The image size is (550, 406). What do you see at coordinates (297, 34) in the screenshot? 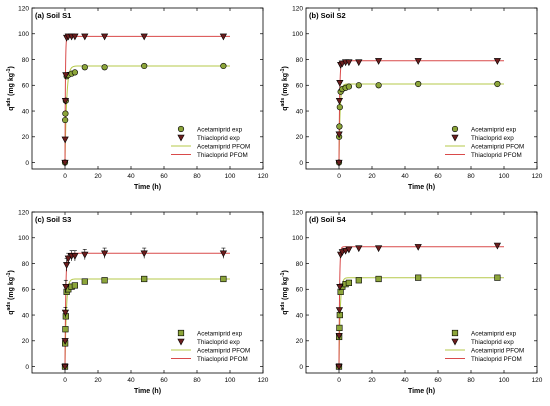
I see `y-tick-label: 100` at bounding box center [297, 34].